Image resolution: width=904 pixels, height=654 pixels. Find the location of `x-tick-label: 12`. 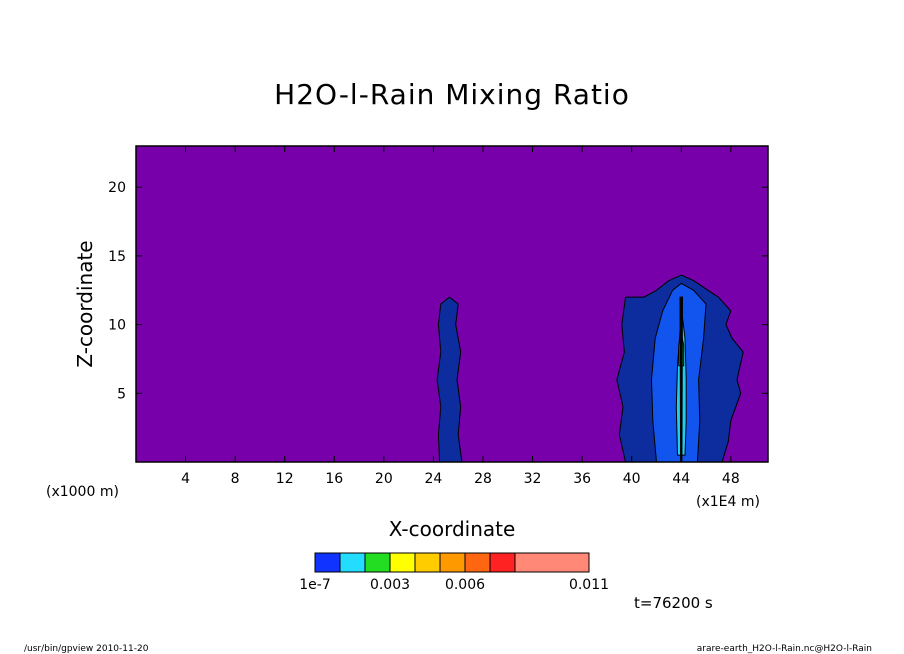

x-tick-label: 12 is located at coordinates (285, 479).